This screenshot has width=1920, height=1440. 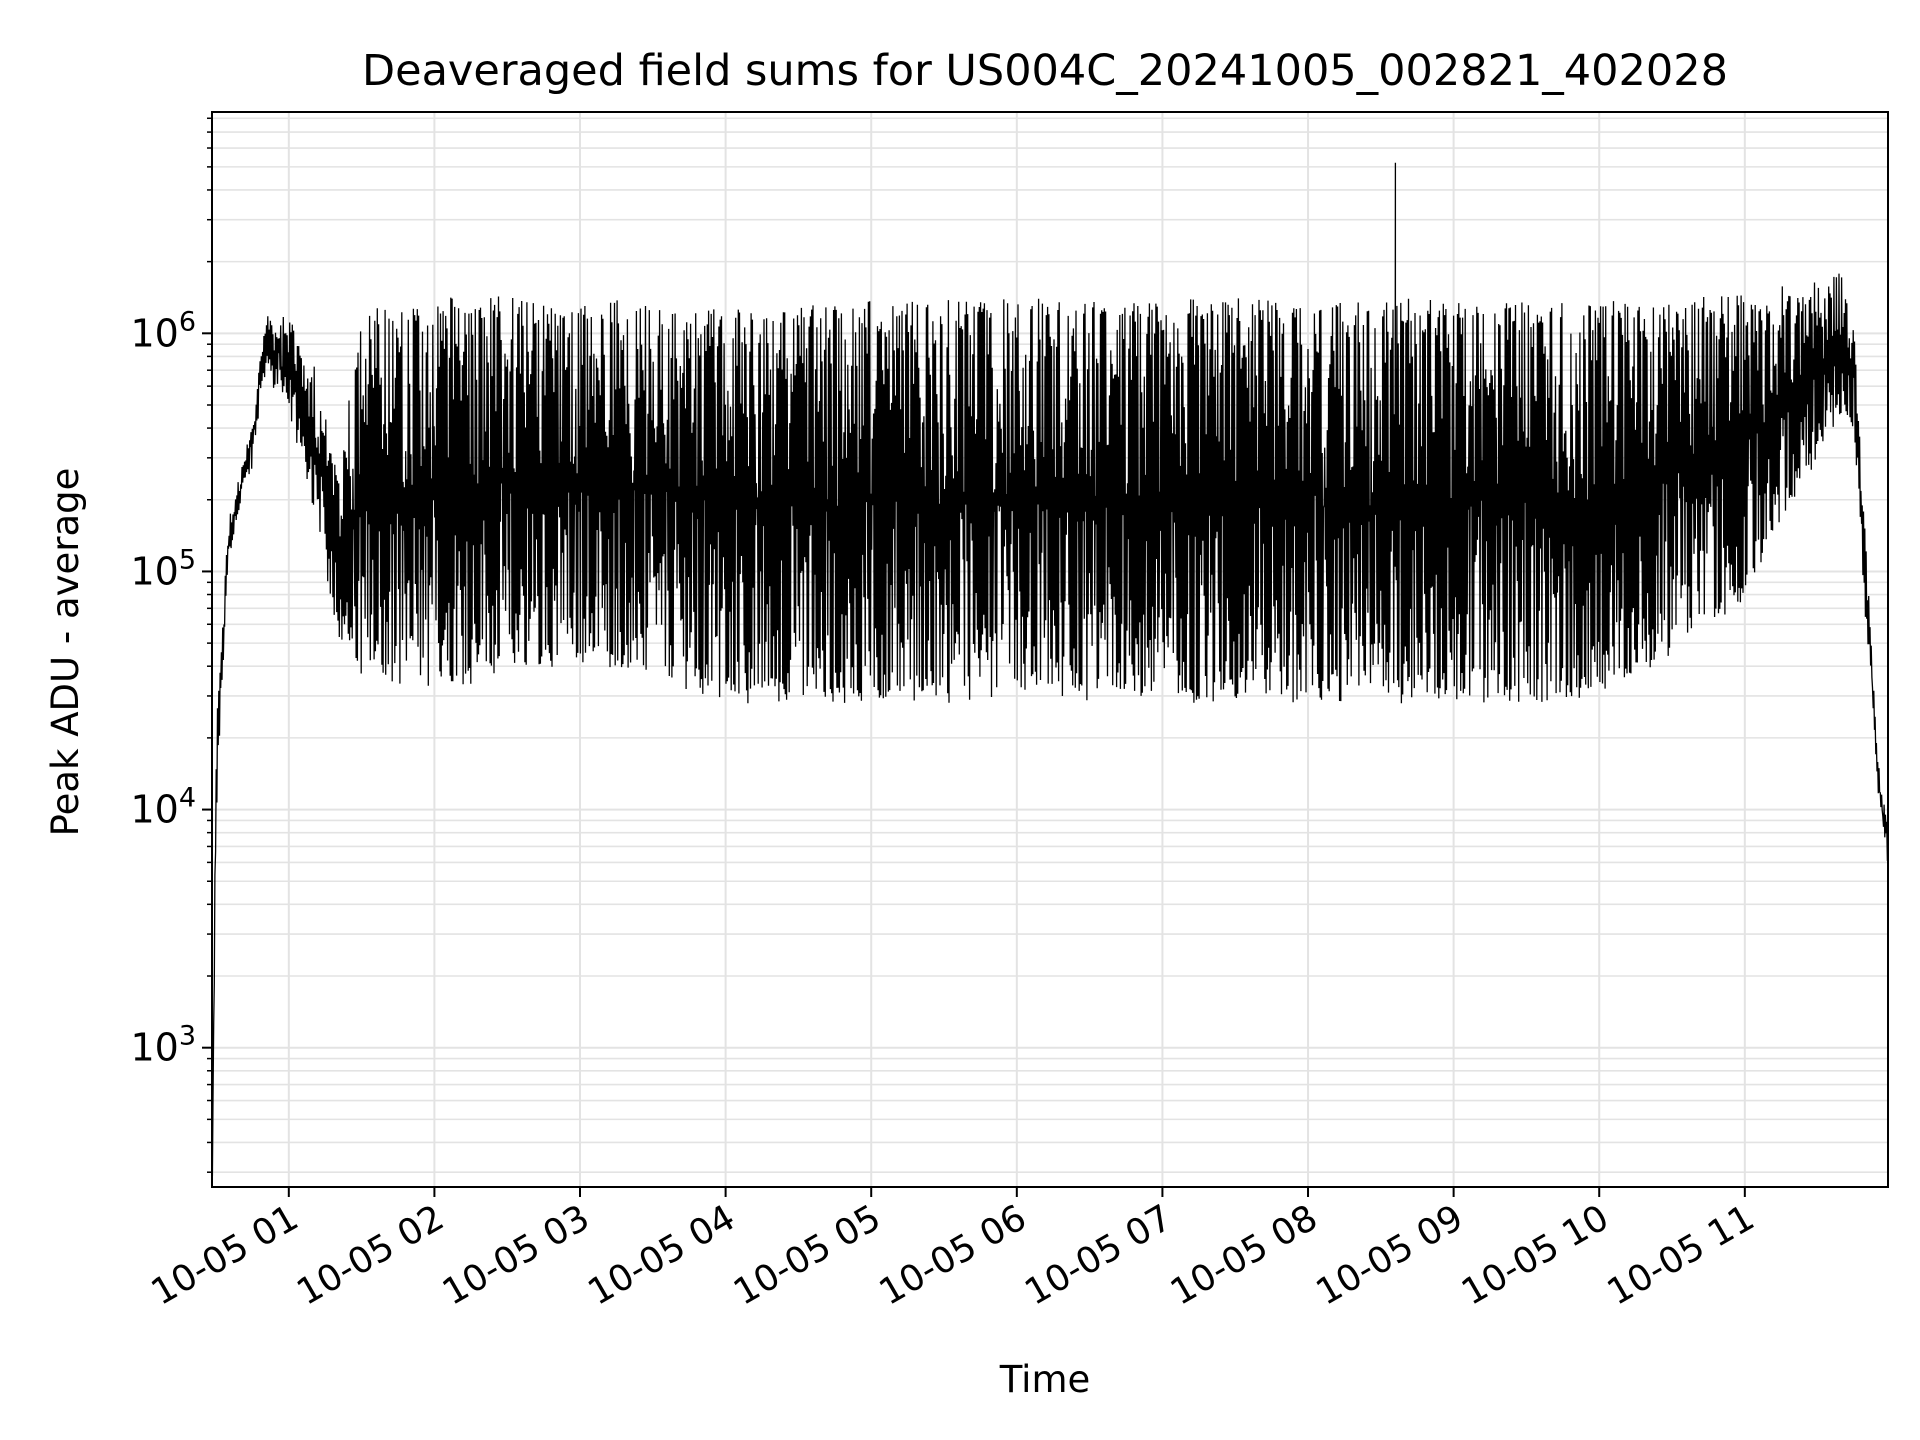 I want to click on y-tick-label: 104, so click(x=163, y=807).